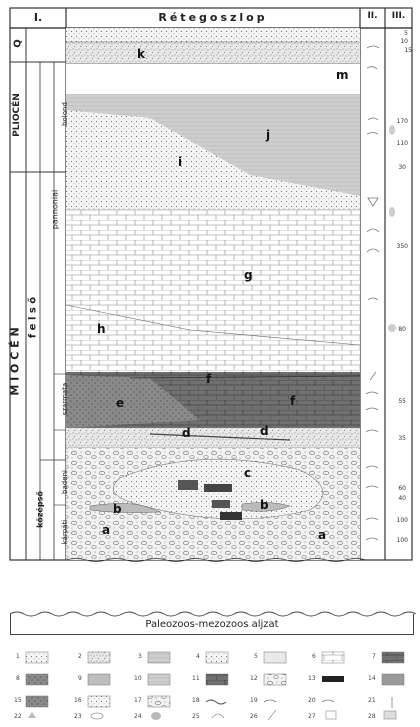 Image resolution: width=420 pixels, height=727 pixels. Describe the element at coordinates (180, 162) in the screenshot. I see `layer-label-i: i` at that location.